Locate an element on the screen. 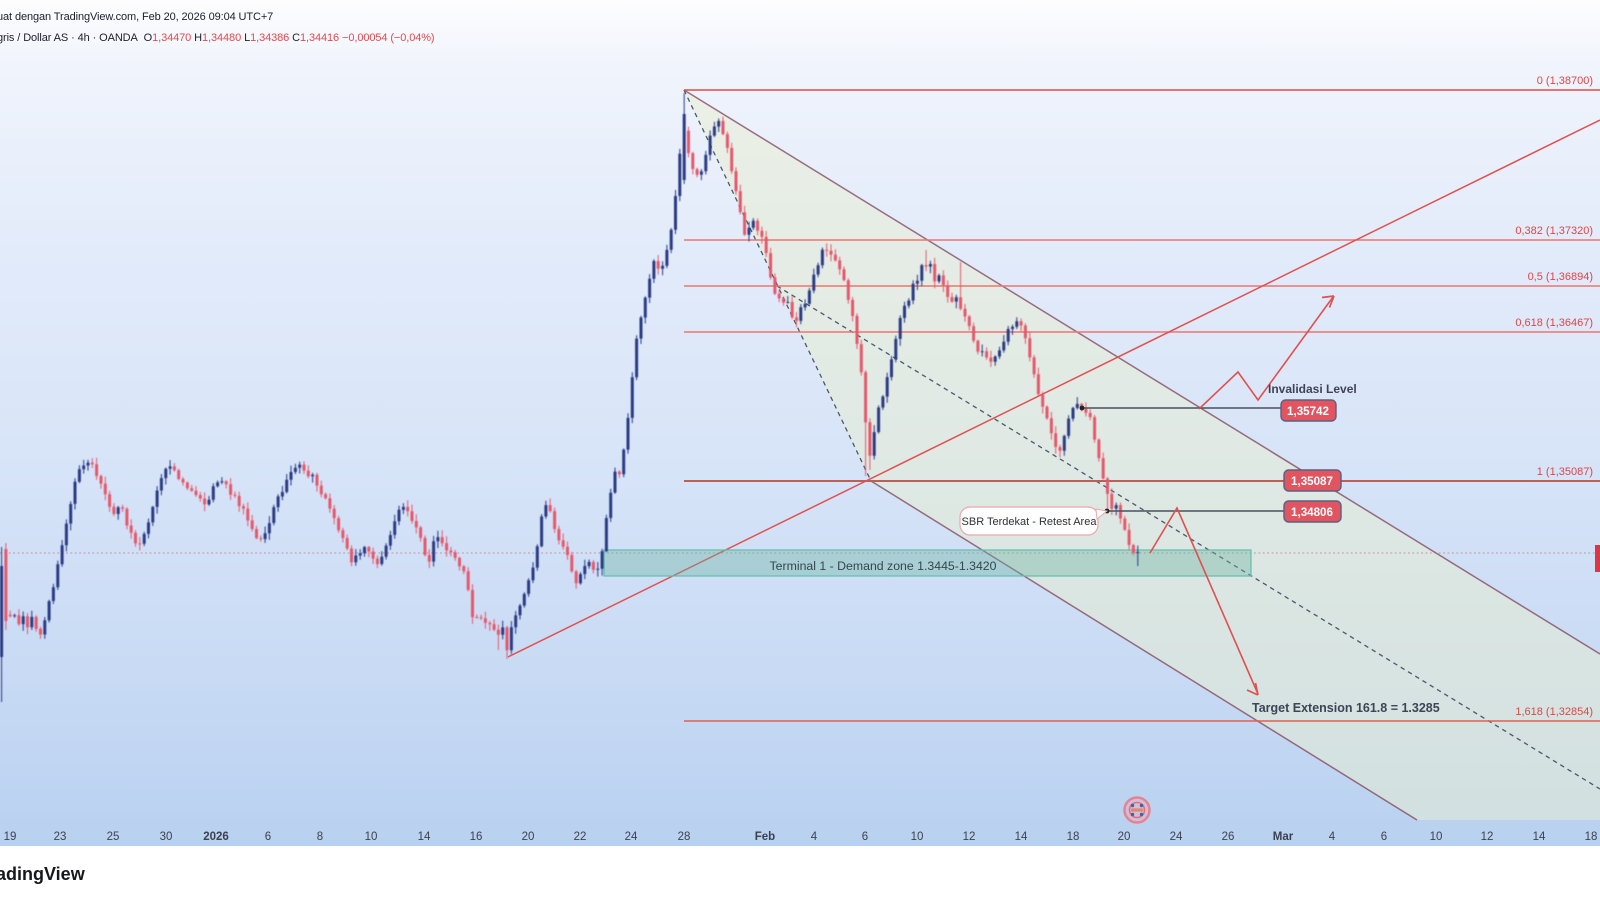 The width and height of the screenshot is (1600, 905). svg-text: 25 is located at coordinates (113, 837).